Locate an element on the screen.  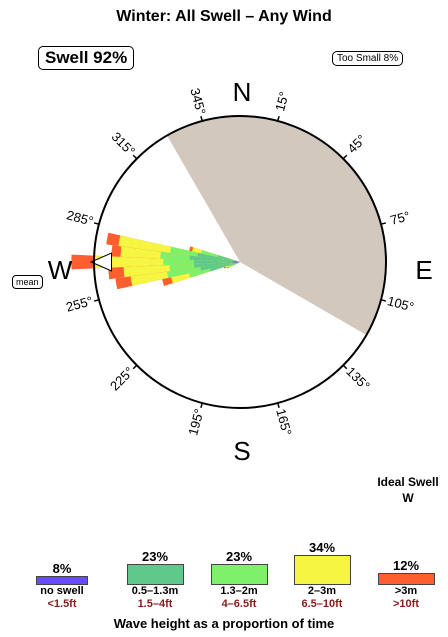
direction-tick-label: 315° is located at coordinates (124, 144).